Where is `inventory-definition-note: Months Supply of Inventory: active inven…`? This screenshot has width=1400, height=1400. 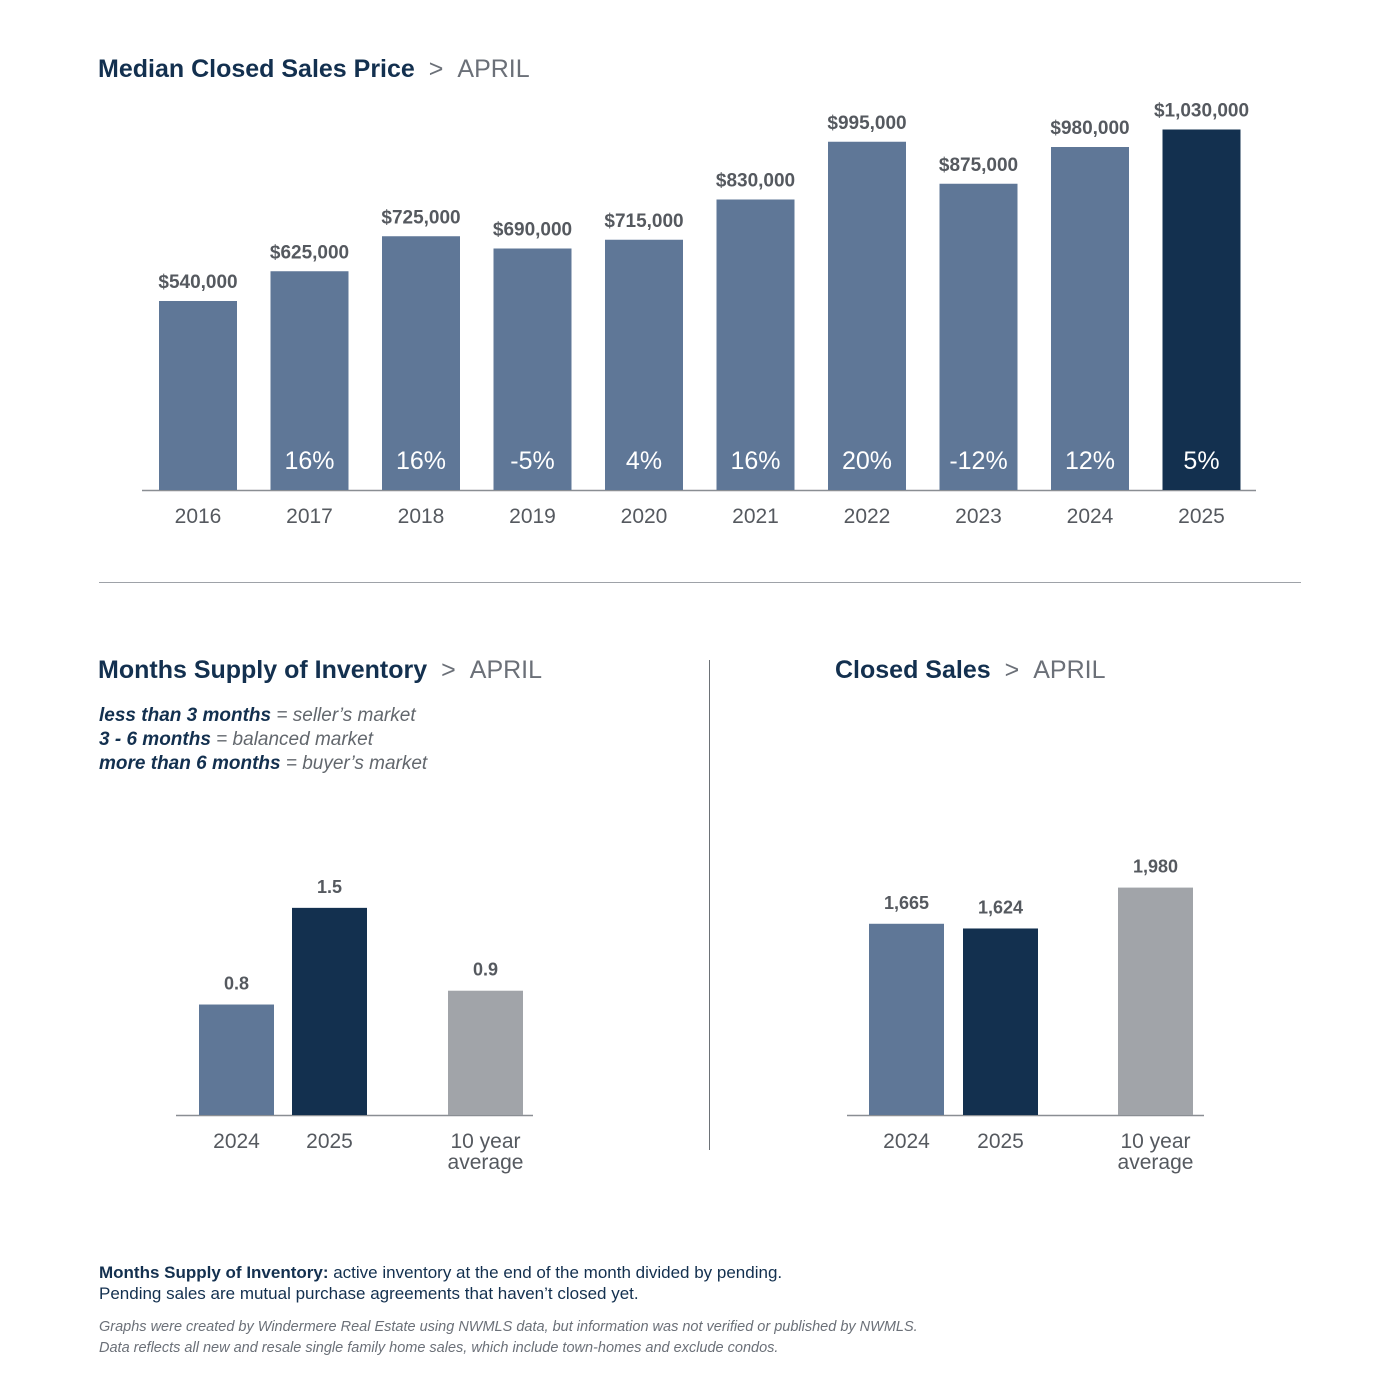 inventory-definition-note: Months Supply of Inventory: active inven… is located at coordinates (440, 1283).